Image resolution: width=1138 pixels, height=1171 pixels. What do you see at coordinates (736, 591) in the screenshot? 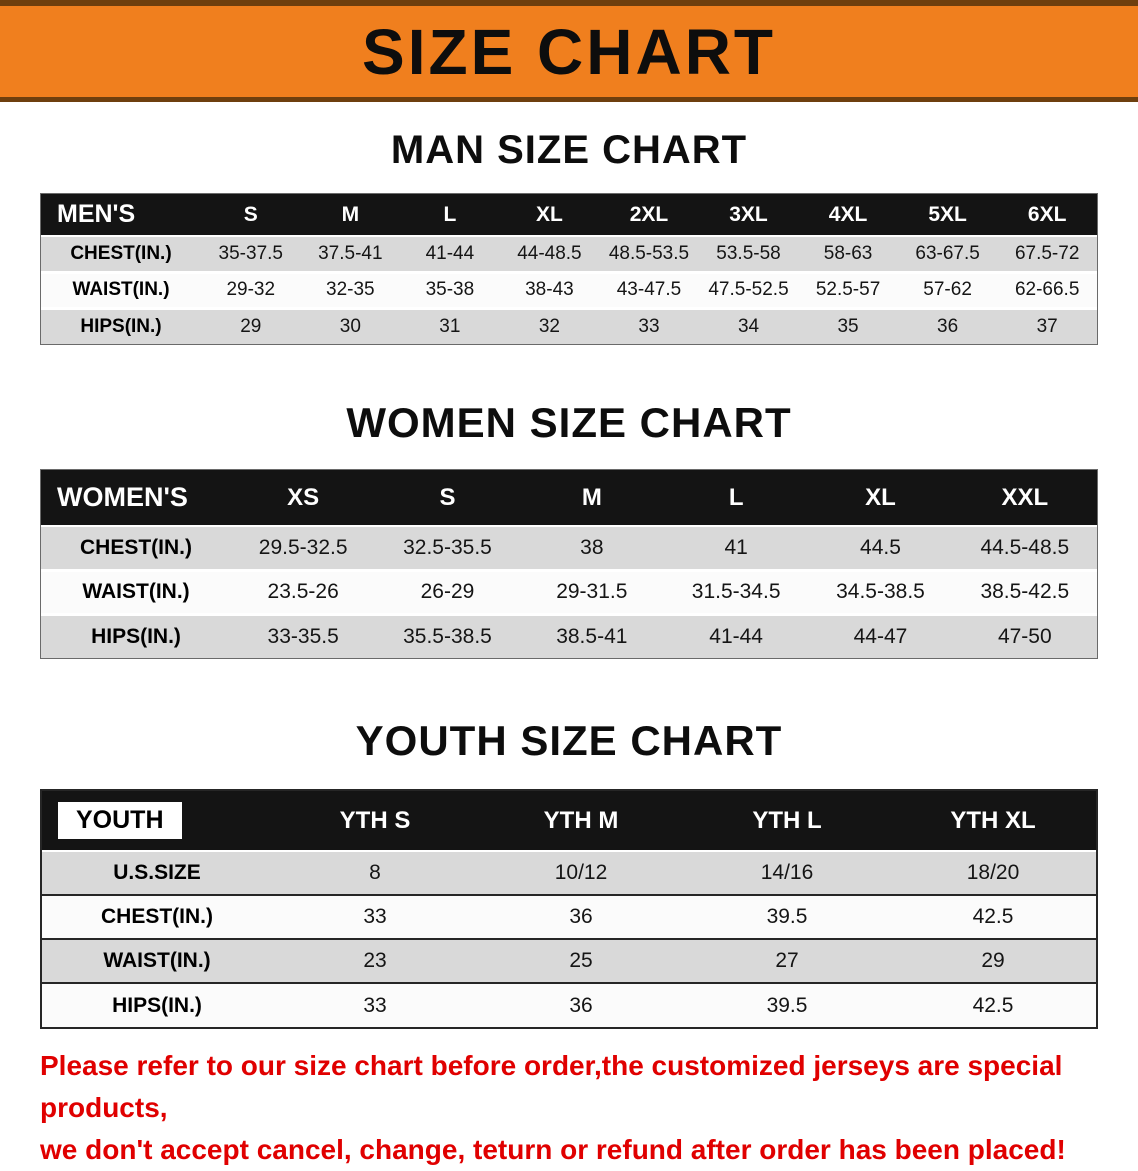
I see `size-cell: 31.5-34.5` at bounding box center [736, 591].